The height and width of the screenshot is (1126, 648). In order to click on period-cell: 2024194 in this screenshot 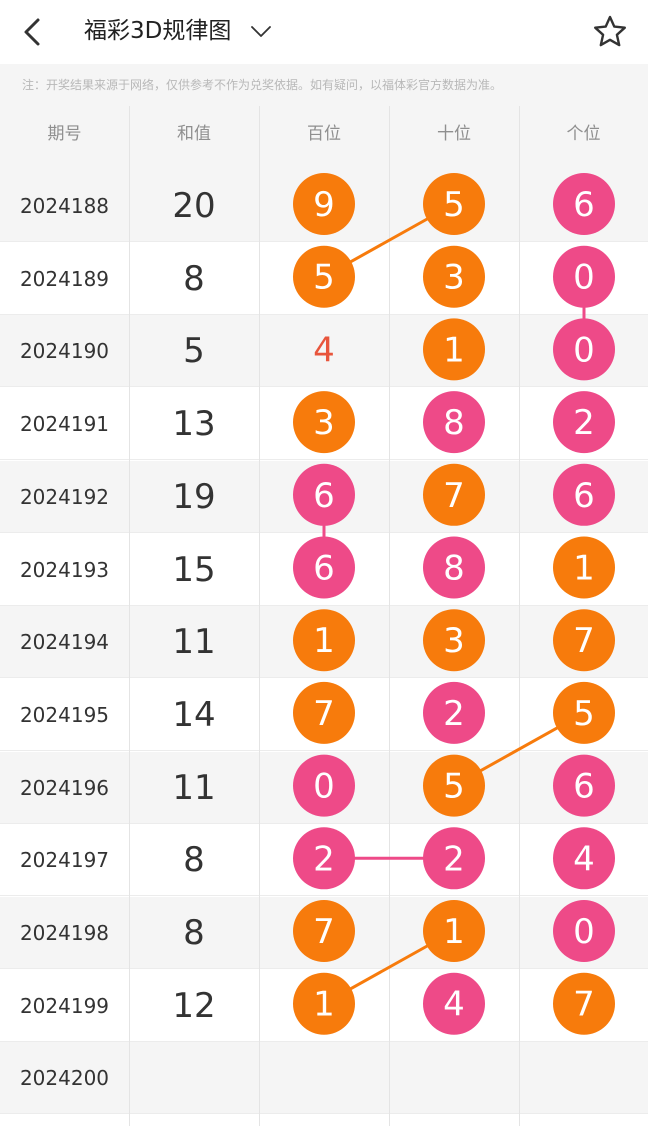, I will do `click(64, 642)`.